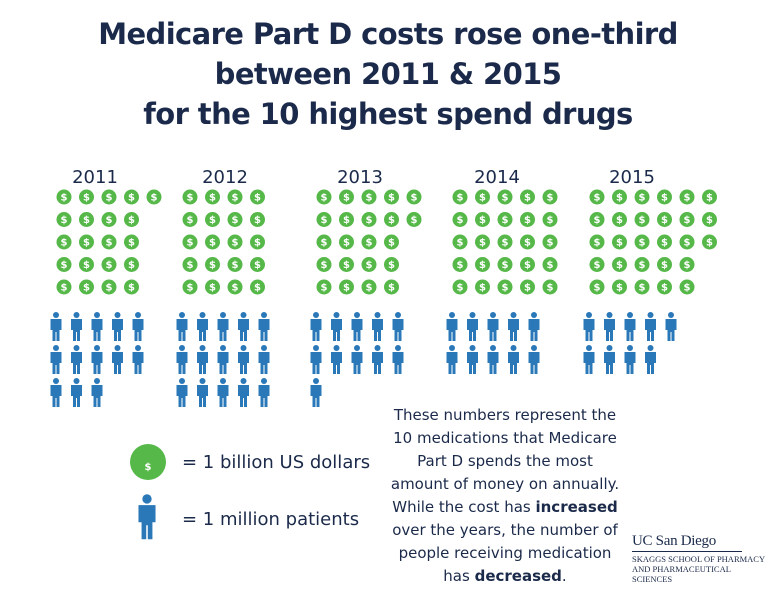 This screenshot has height=600, width=776. Describe the element at coordinates (505, 576) in the screenshot. I see `note-line: has decreased.` at that location.